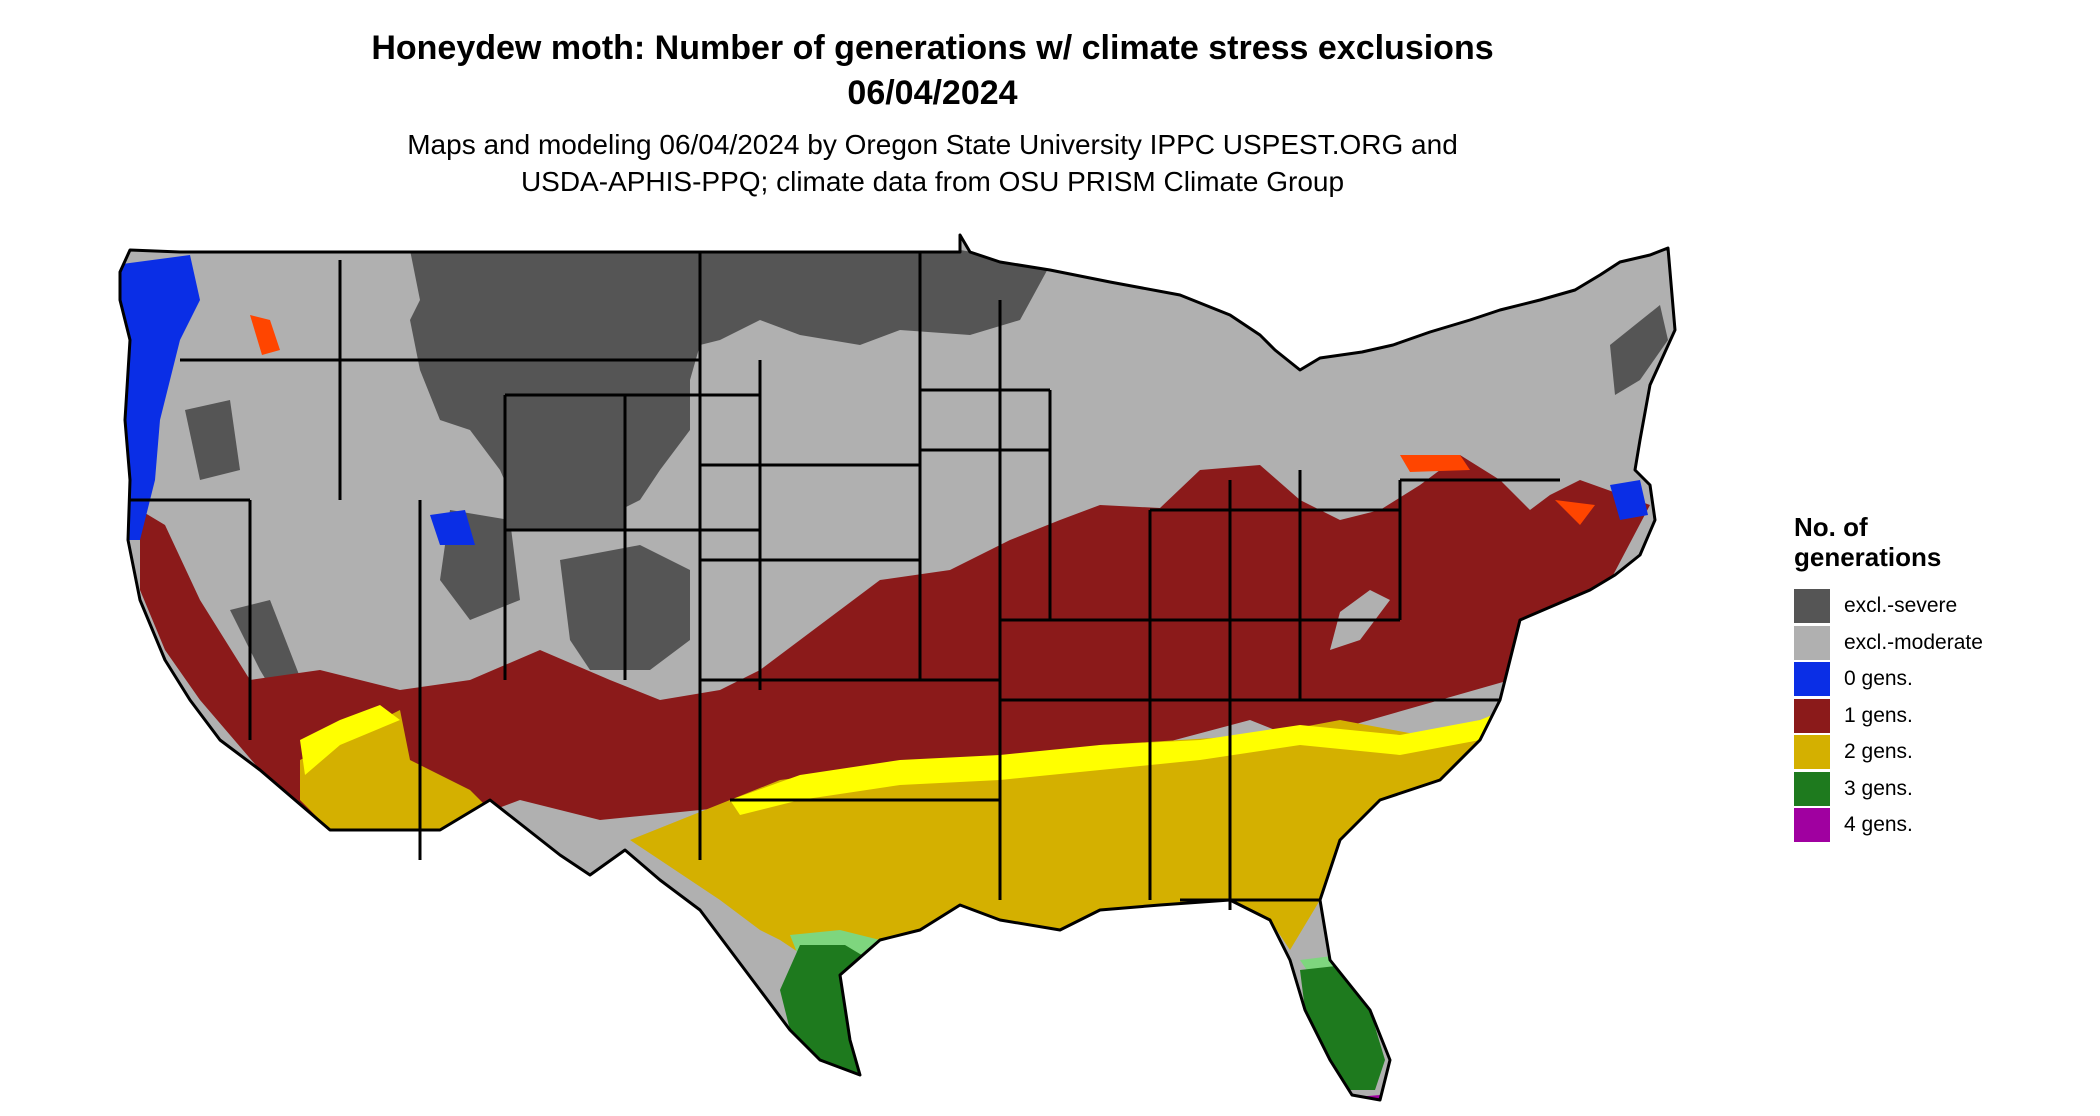 The width and height of the screenshot is (2100, 1116). I want to click on zone-3-gen-florida, so click(1342, 1027).